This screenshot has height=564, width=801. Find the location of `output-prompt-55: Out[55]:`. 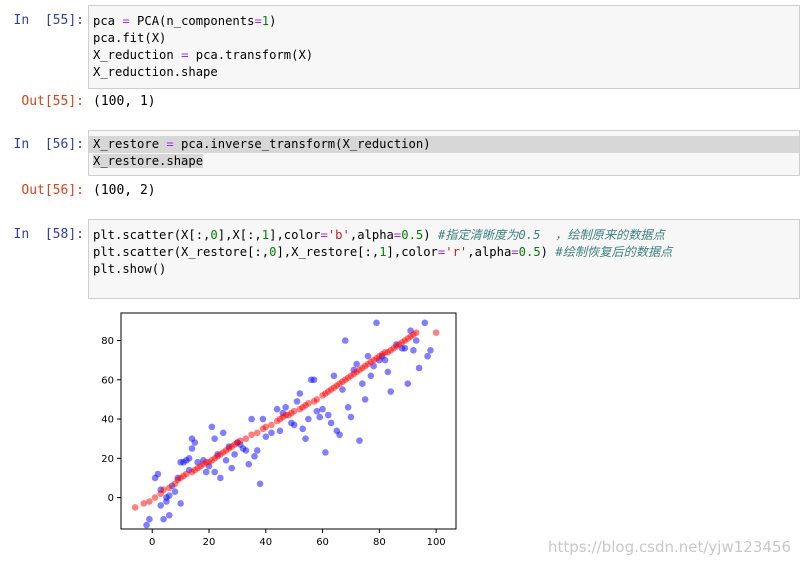

output-prompt-55: Out[55]: is located at coordinates (52, 101).